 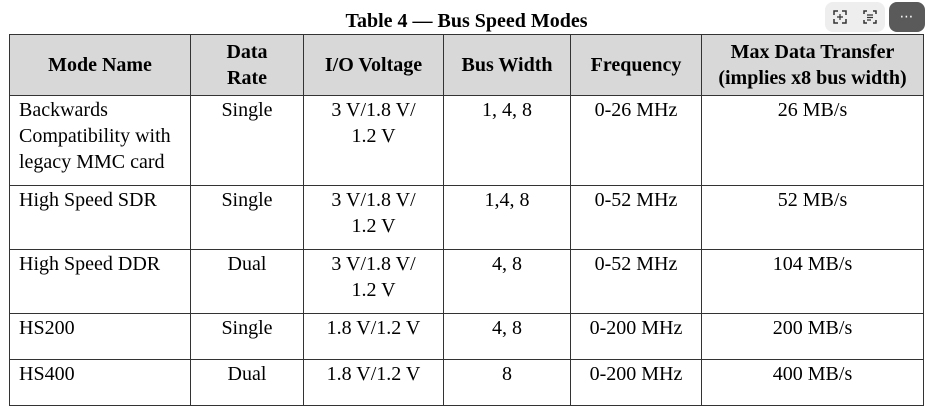 I want to click on col-header-io-voltage: I/O Voltage, so click(x=373, y=65).